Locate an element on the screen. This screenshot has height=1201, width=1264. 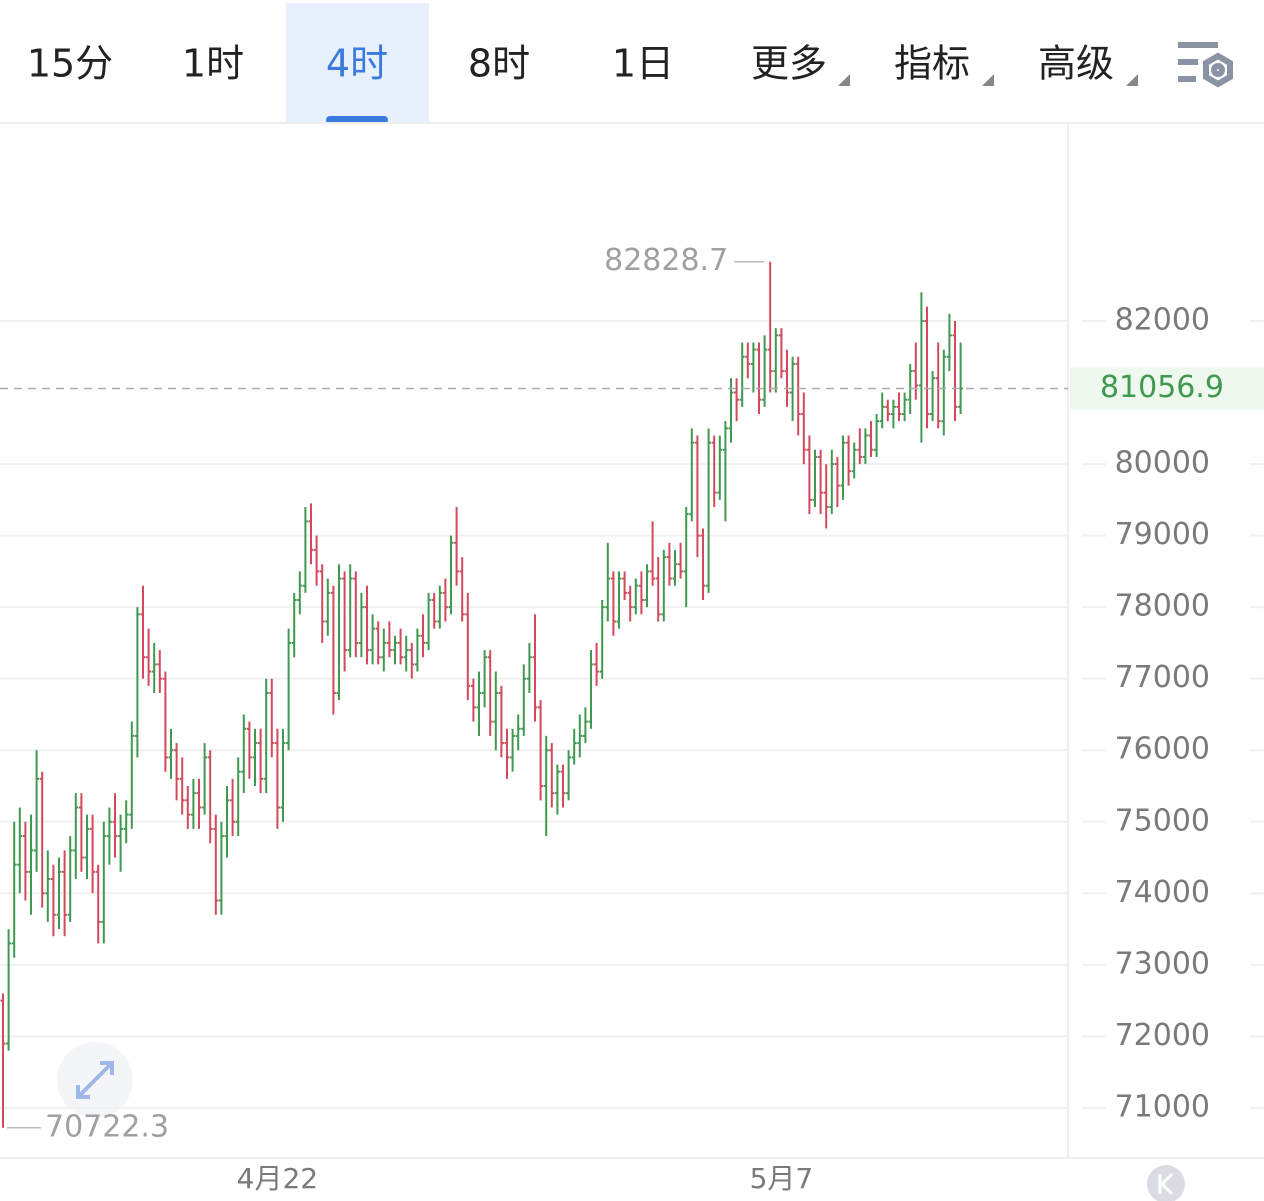
settings-icon is located at coordinates (1205, 65).